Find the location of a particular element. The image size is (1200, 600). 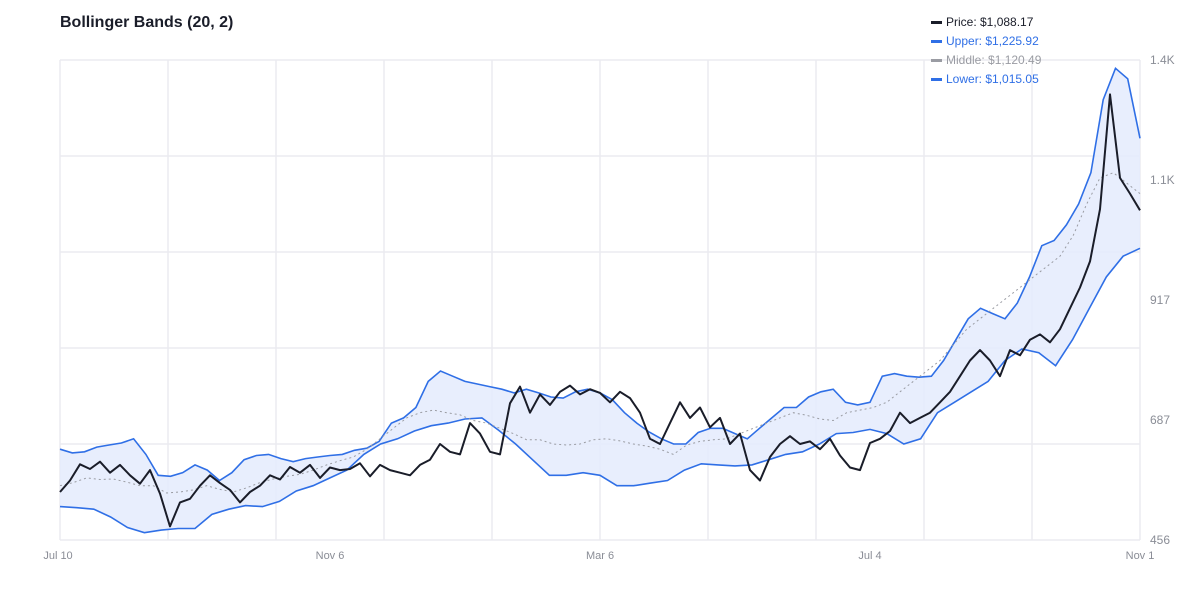

legend-swatch-upper-icon is located at coordinates (936, 41).